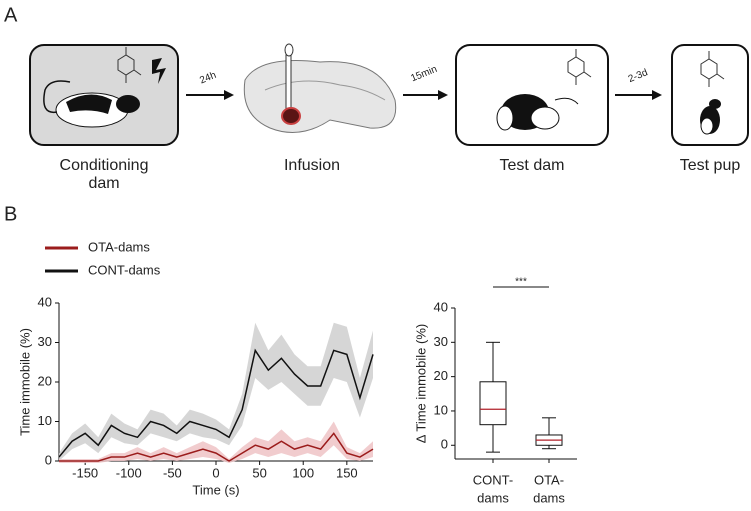  What do you see at coordinates (423, 74) in the screenshot?
I see `delay-label: 15min` at bounding box center [423, 74].